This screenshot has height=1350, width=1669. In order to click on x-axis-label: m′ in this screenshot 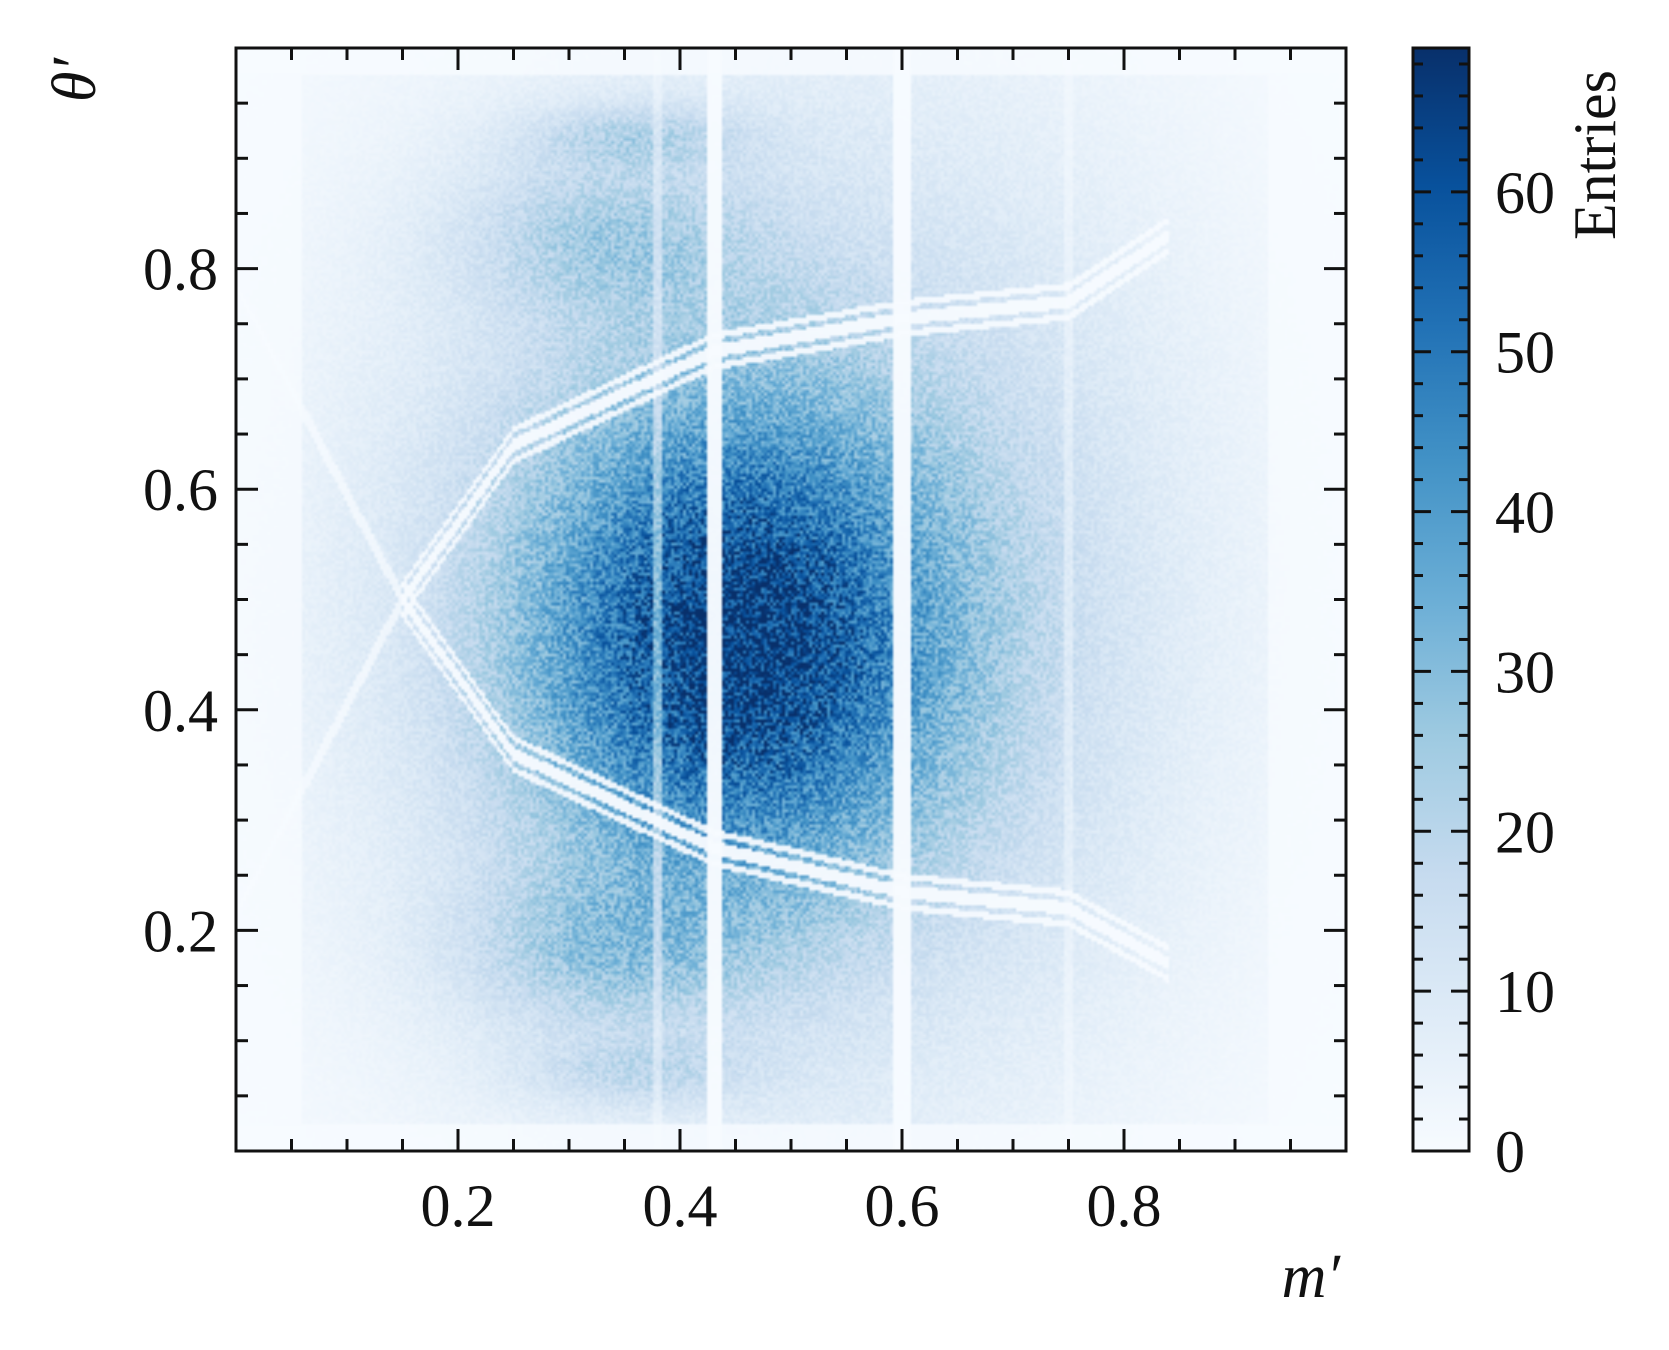, I will do `click(1312, 1277)`.